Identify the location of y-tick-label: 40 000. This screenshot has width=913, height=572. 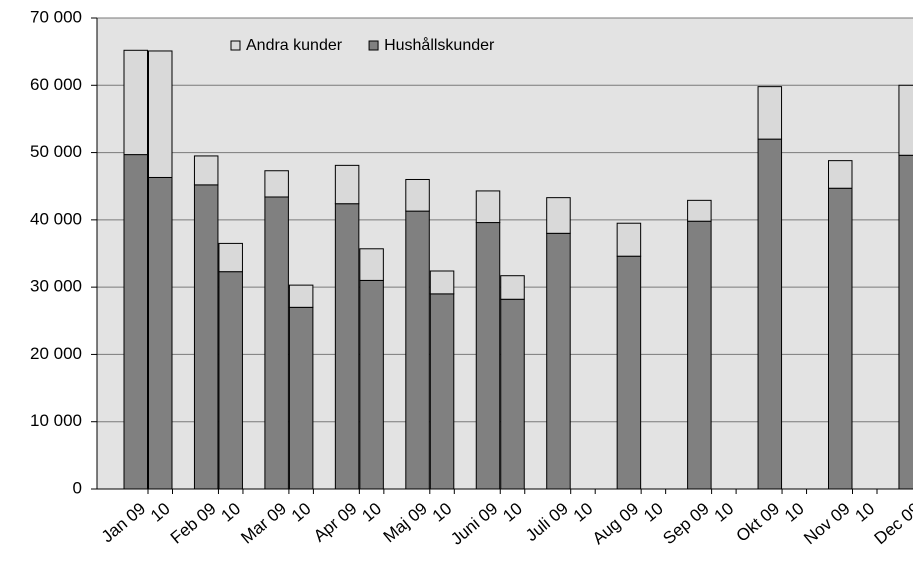
(56, 218).